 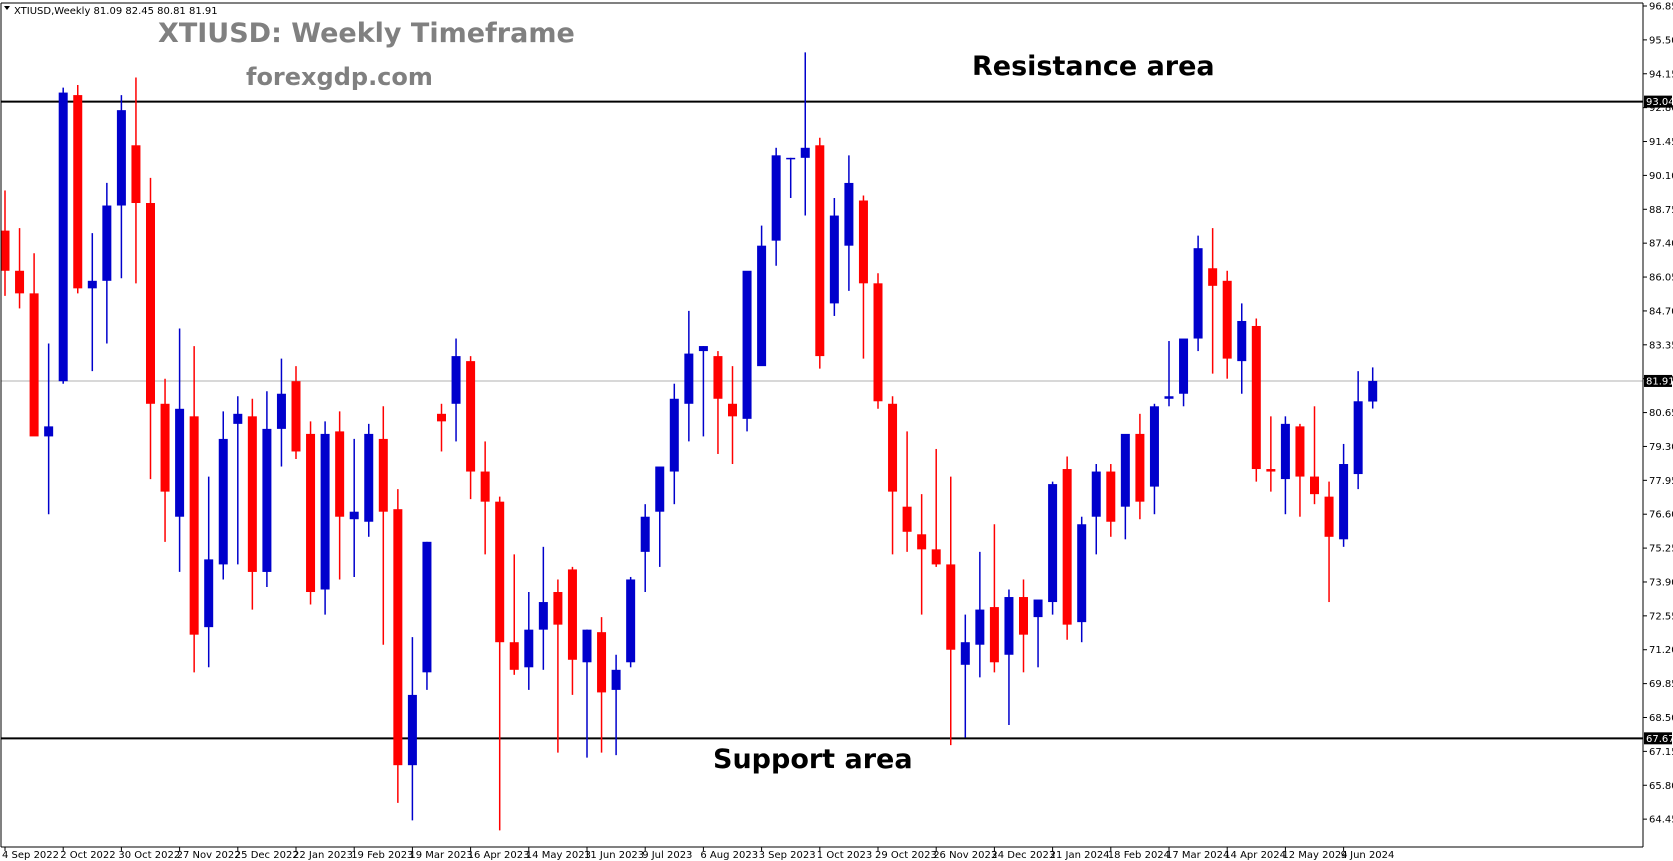 I want to click on time-tick-label: 29 Oct 2023, so click(x=906, y=855).